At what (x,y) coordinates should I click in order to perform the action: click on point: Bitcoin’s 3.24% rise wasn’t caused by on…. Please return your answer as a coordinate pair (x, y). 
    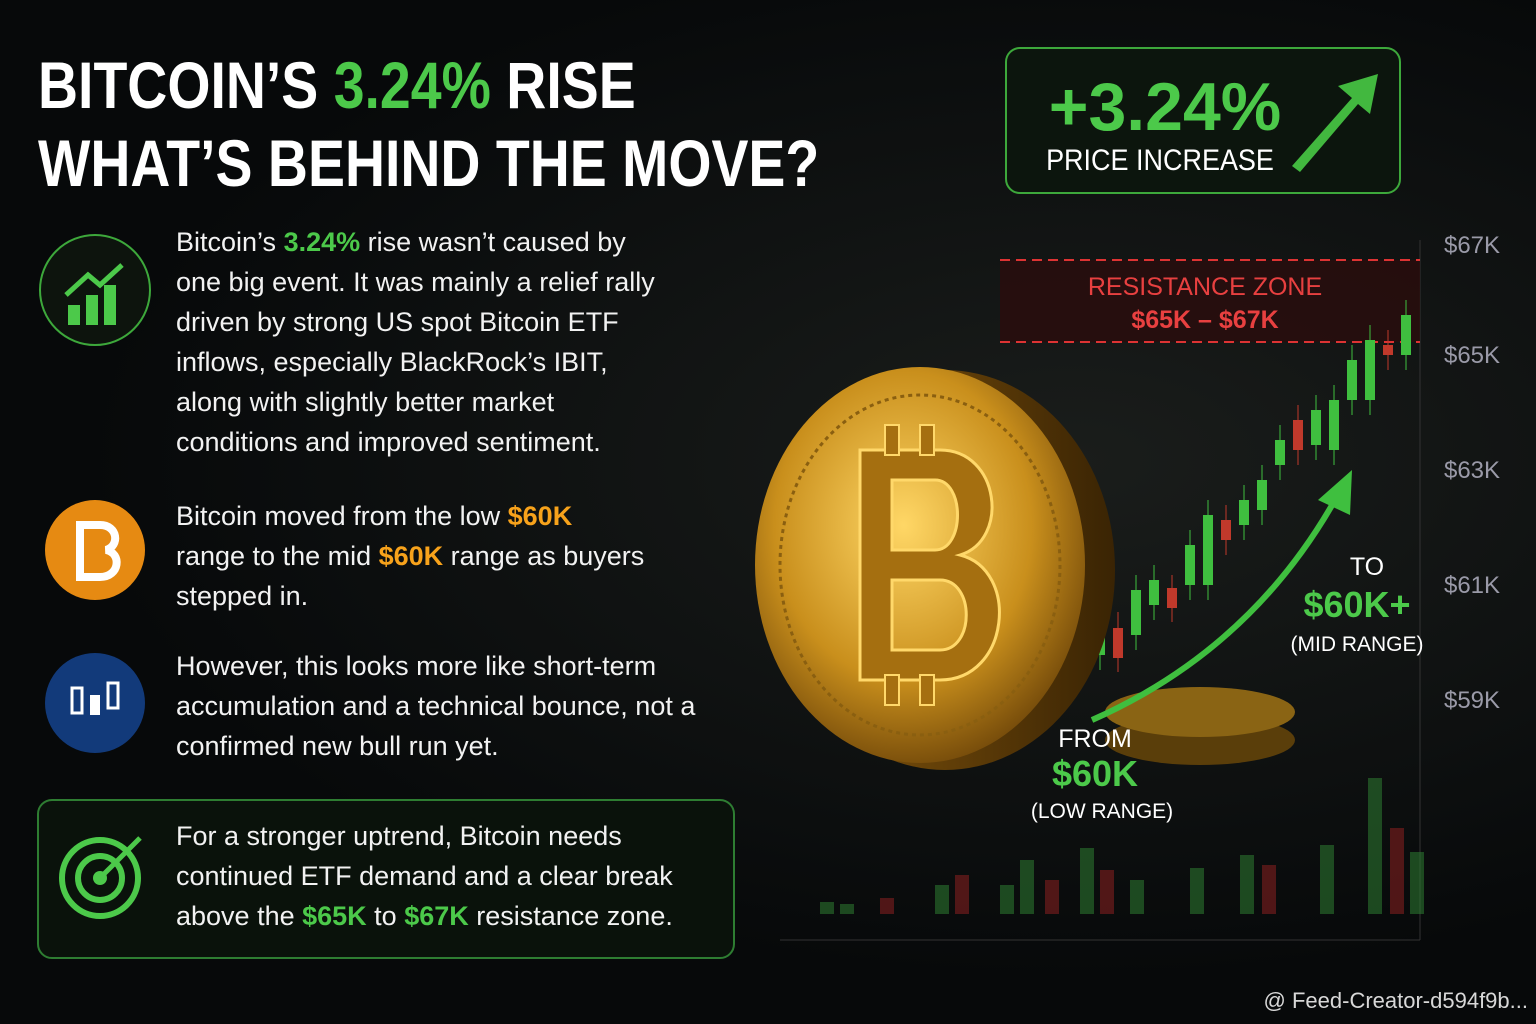
    Looking at the image, I should click on (426, 342).